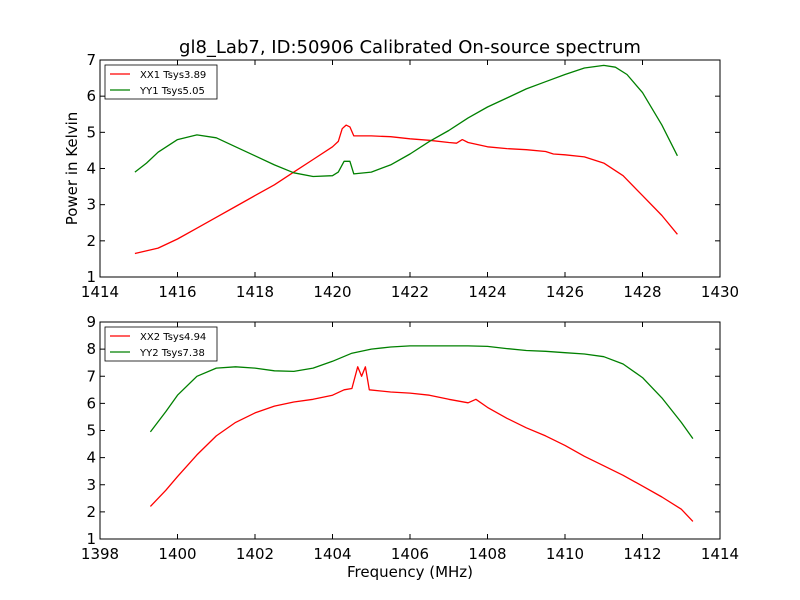  Describe the element at coordinates (91, 512) in the screenshot. I see `bottom-y-tick-label: 2` at that location.